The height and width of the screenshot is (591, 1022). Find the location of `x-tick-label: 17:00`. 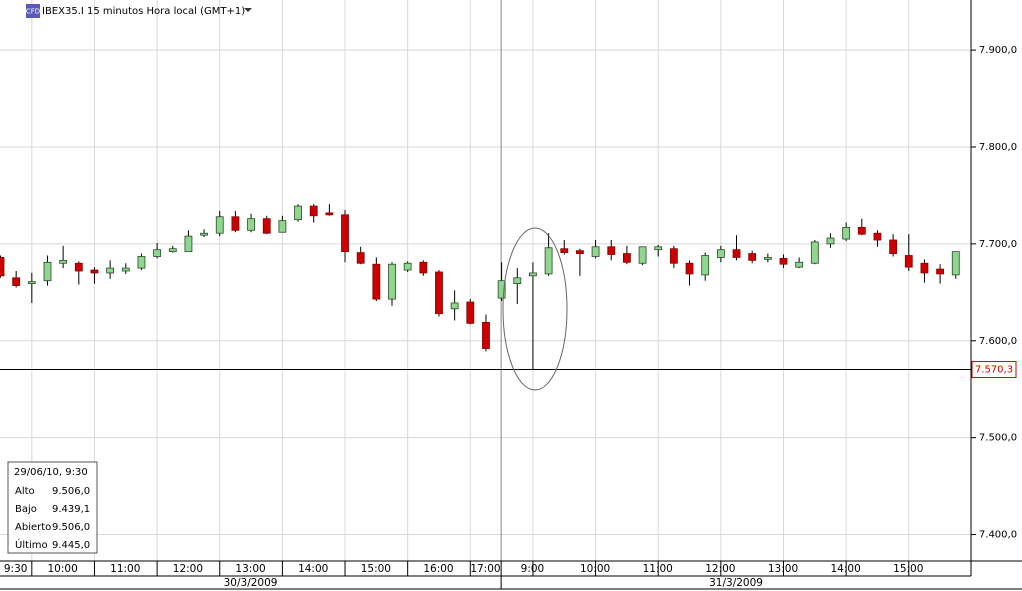

x-tick-label: 17:00 is located at coordinates (485, 569).